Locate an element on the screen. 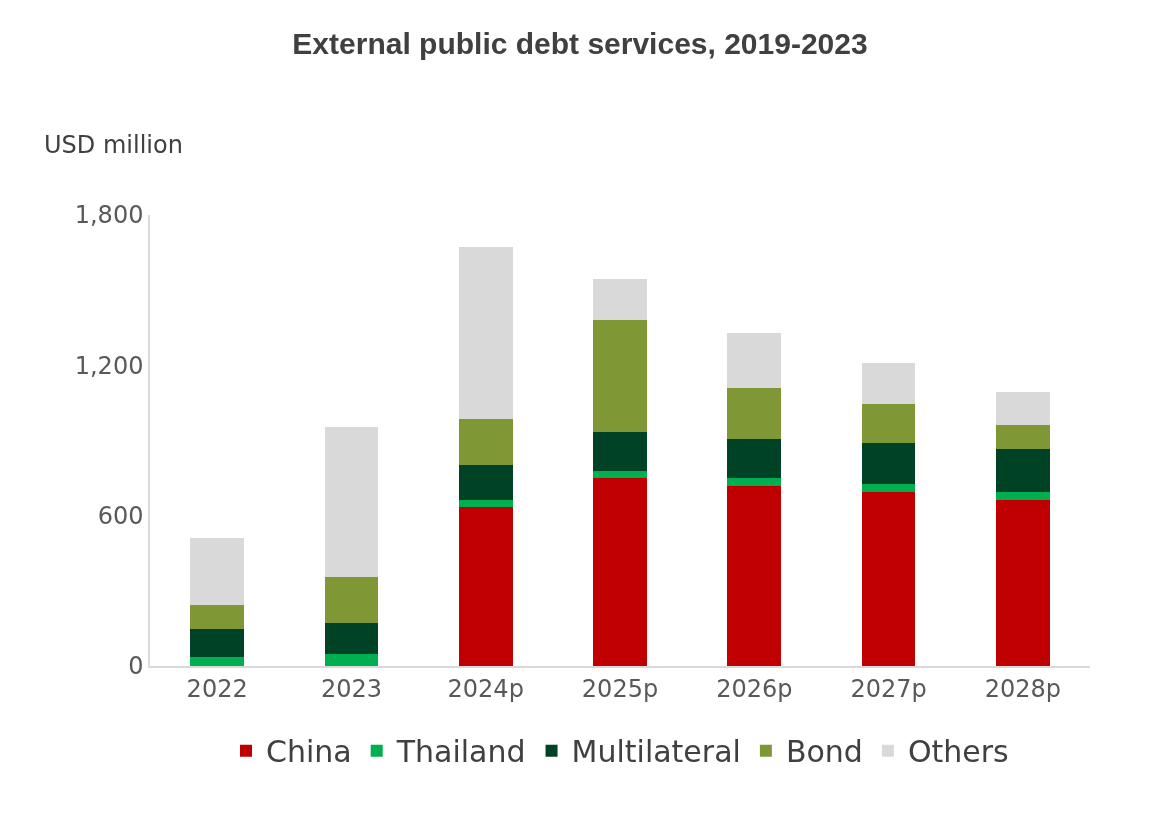 This screenshot has width=1160, height=816. y-tick-label: 1,200 is located at coordinates (109, 365).